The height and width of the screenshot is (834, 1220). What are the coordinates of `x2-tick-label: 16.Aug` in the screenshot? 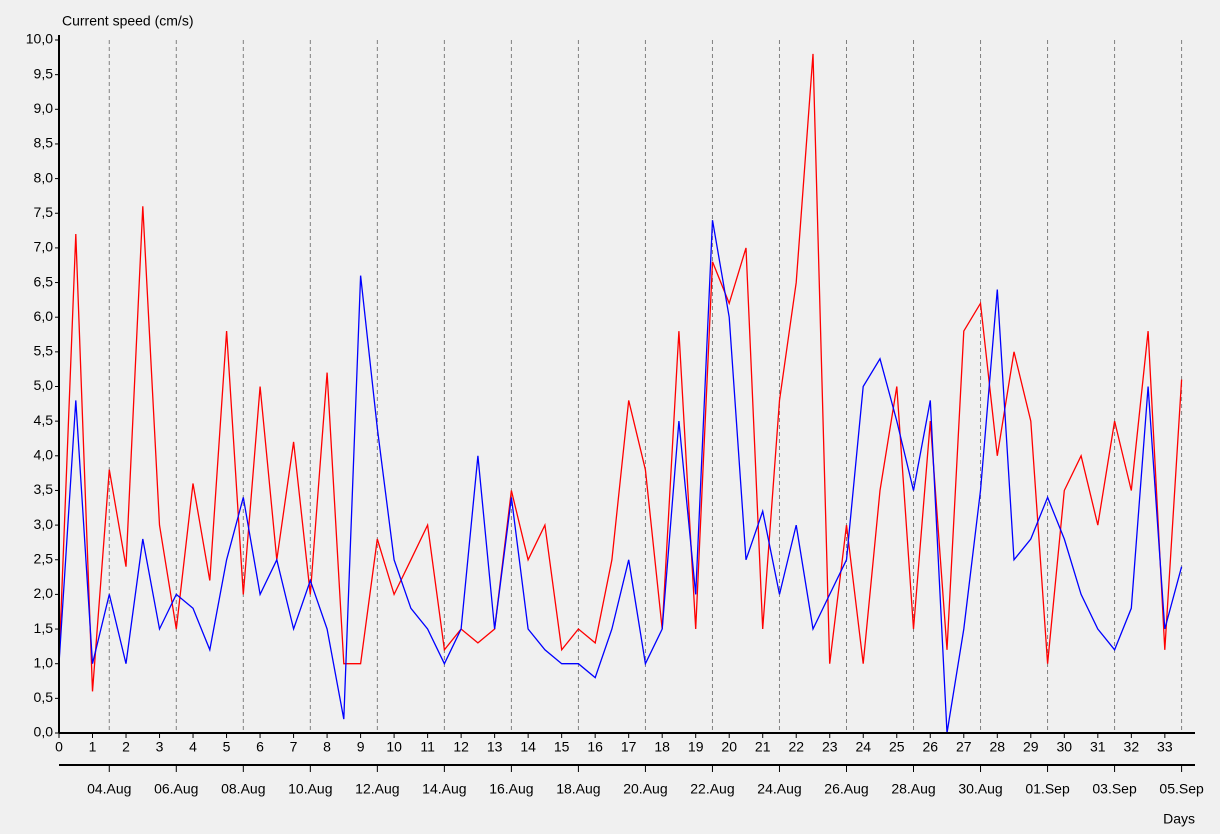 It's located at (511, 789).